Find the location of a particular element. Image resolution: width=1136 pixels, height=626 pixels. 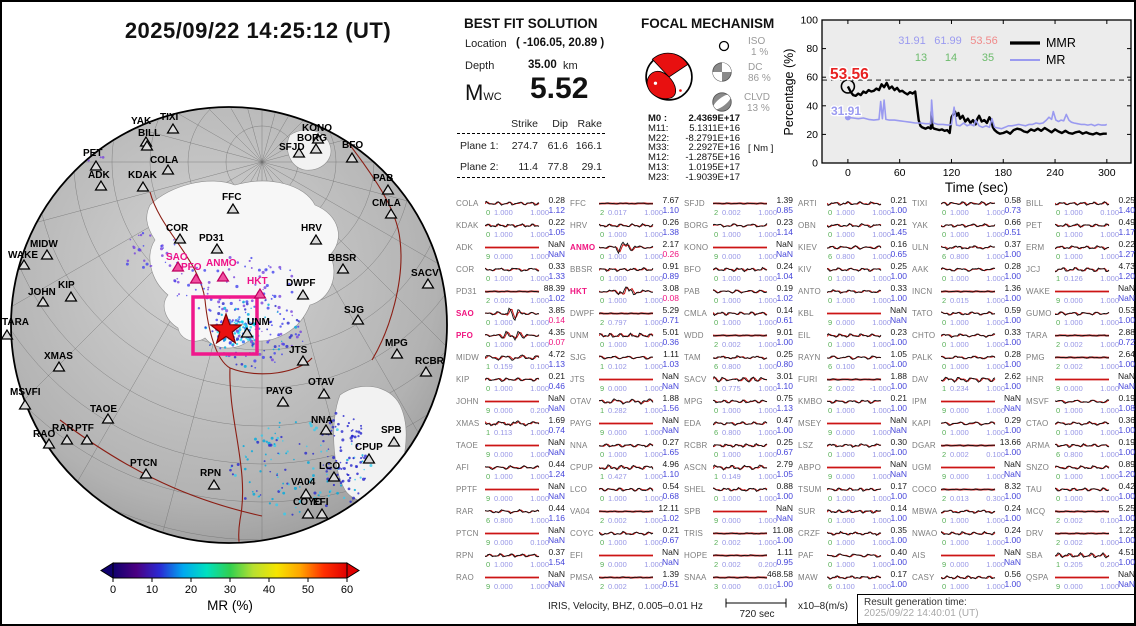

map-station-MIDW: MIDW is located at coordinates (44, 249).